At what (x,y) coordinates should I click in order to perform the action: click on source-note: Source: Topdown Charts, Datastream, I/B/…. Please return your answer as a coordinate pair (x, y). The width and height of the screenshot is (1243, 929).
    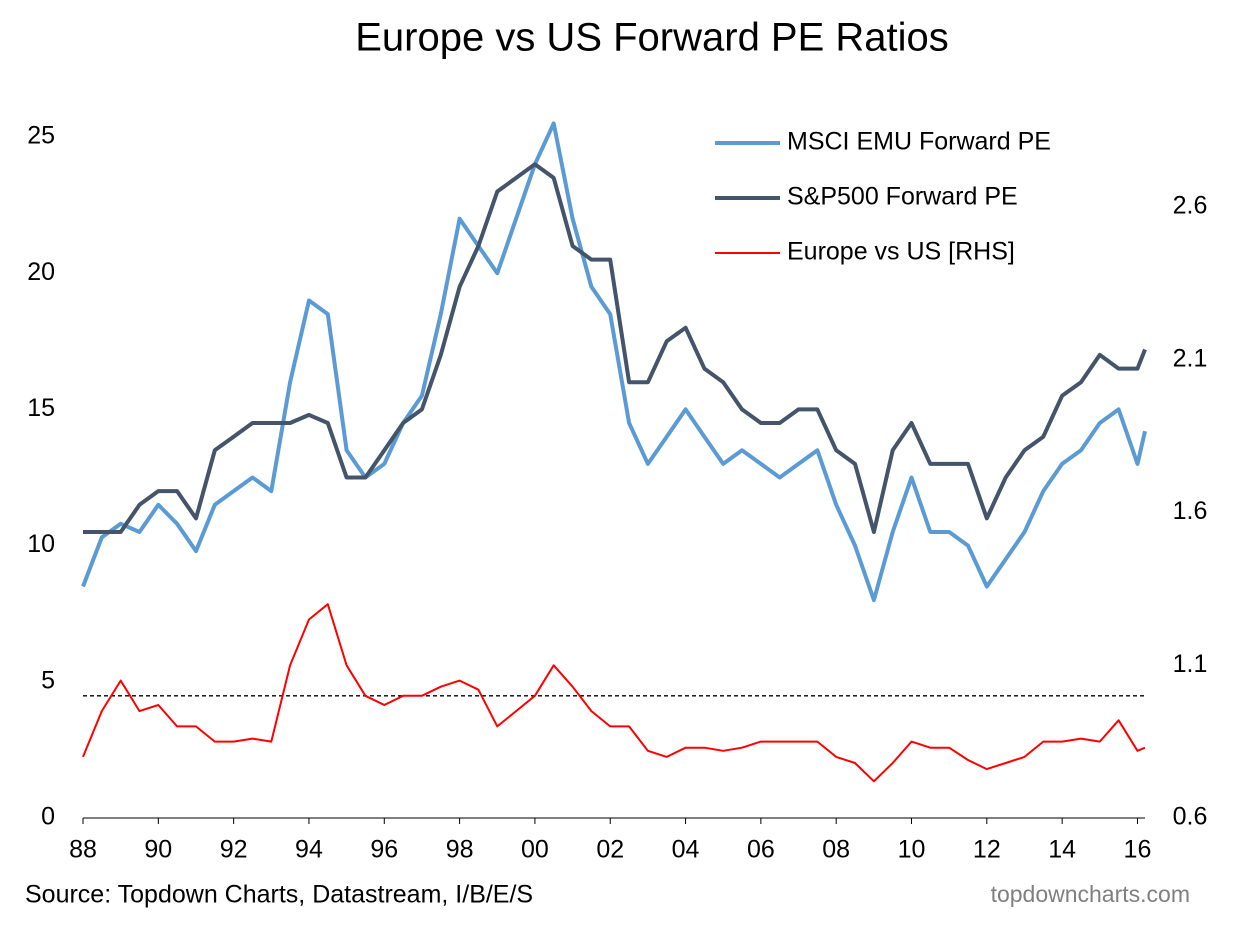
    Looking at the image, I should click on (279, 895).